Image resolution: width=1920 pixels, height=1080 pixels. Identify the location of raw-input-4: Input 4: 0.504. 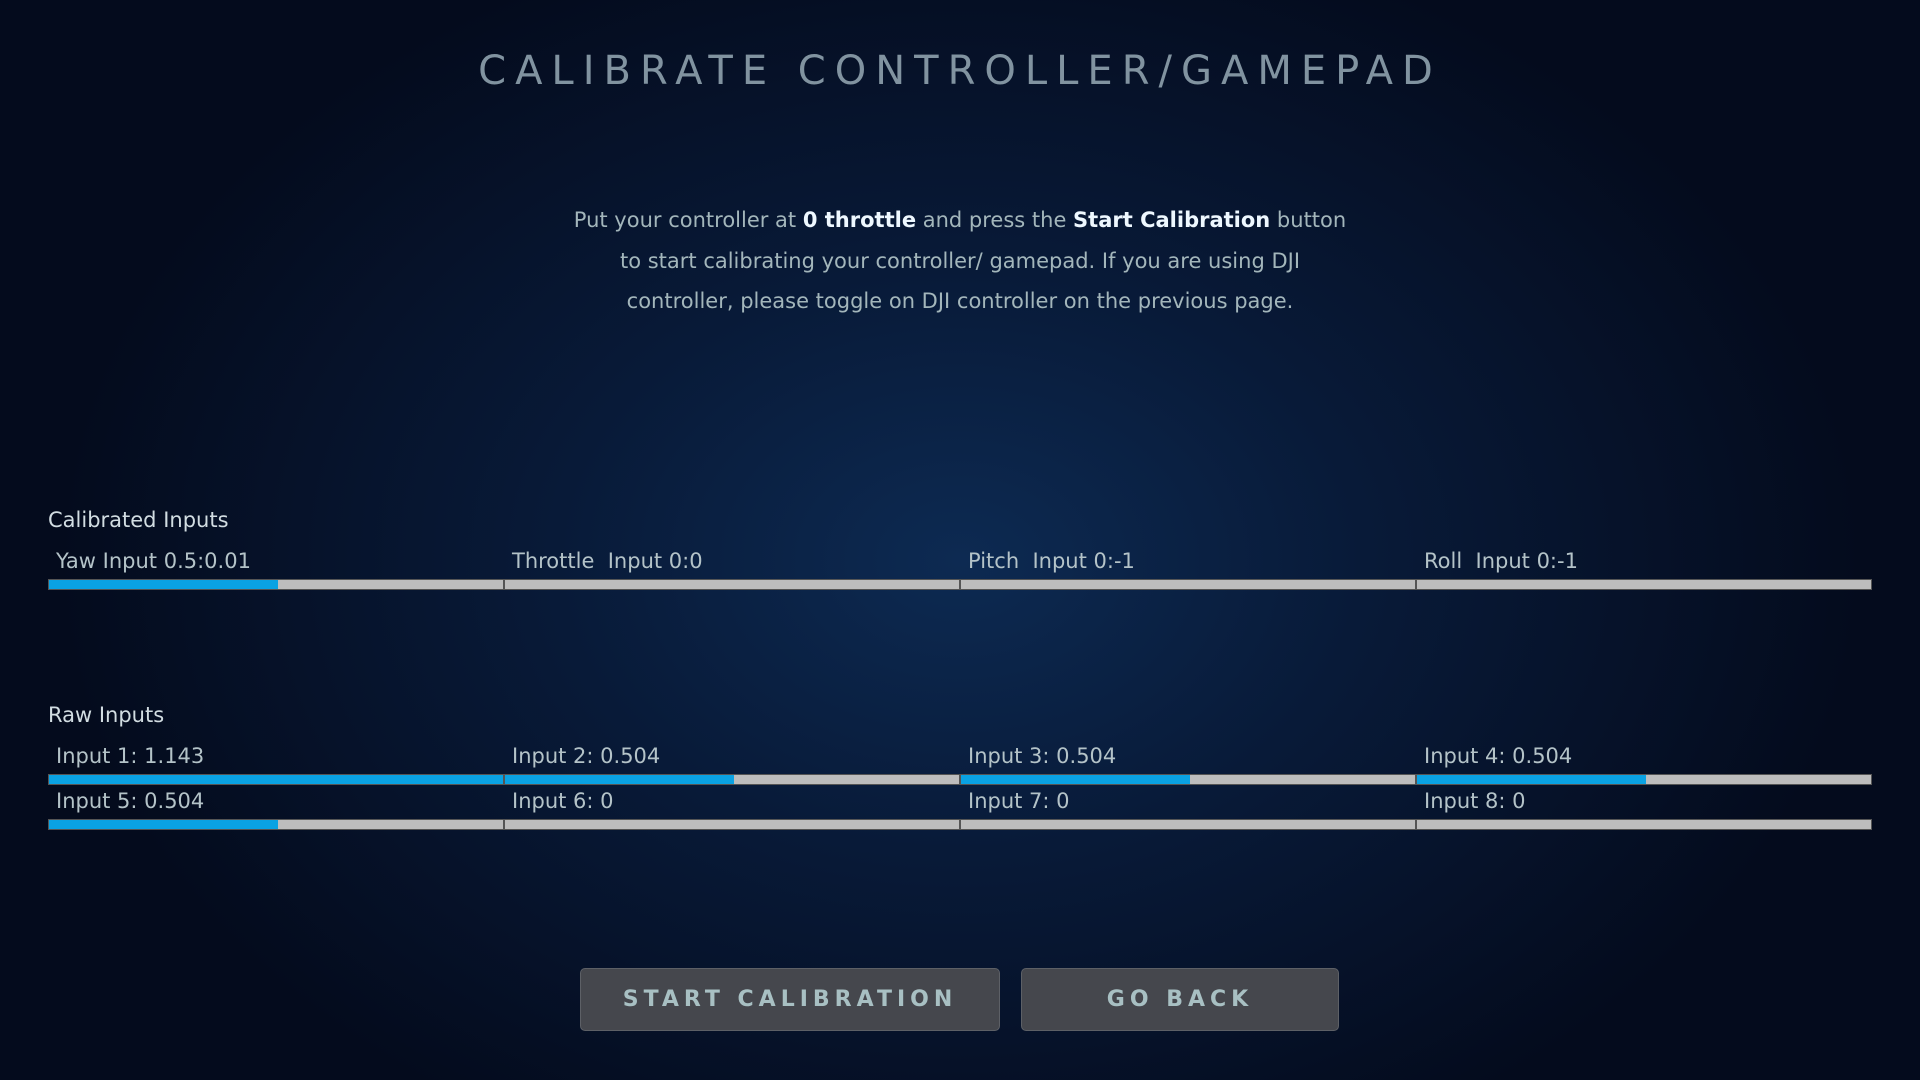
(1644, 766).